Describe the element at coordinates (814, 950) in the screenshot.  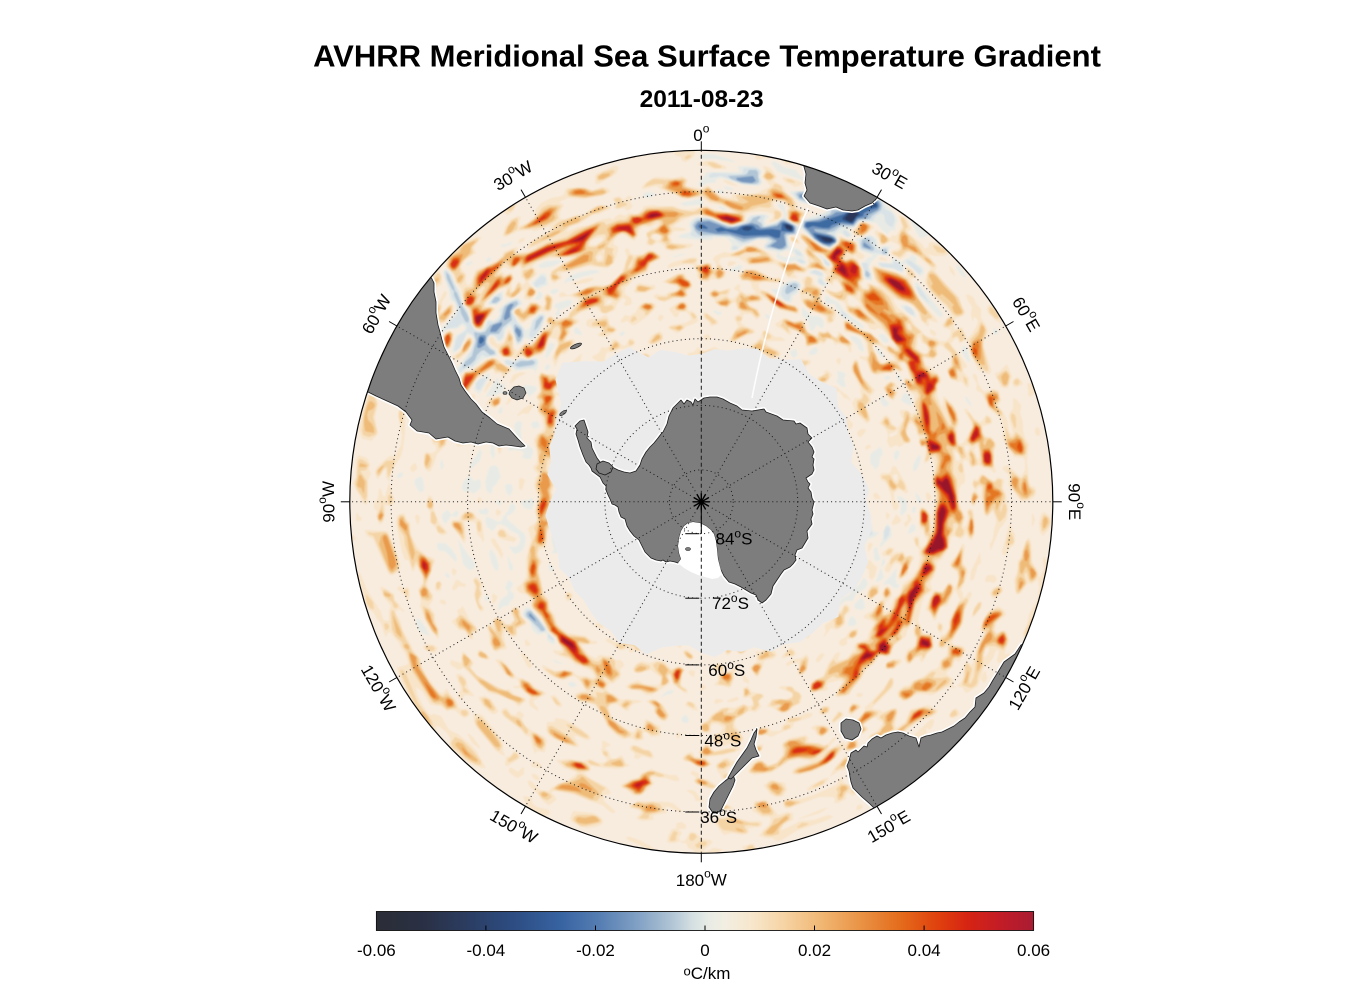
I see `svg-text: 0.02` at that location.